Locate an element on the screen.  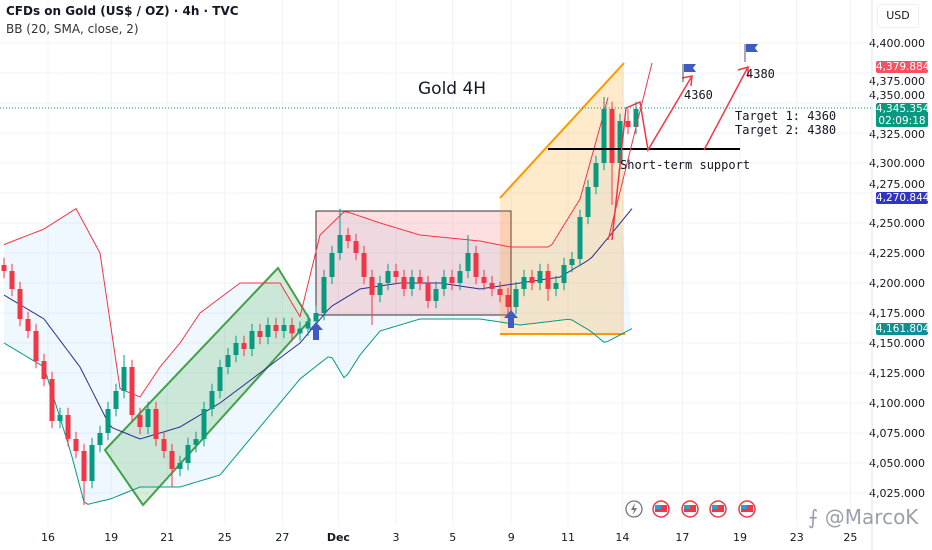
lightning-icon is located at coordinates (634, 509).